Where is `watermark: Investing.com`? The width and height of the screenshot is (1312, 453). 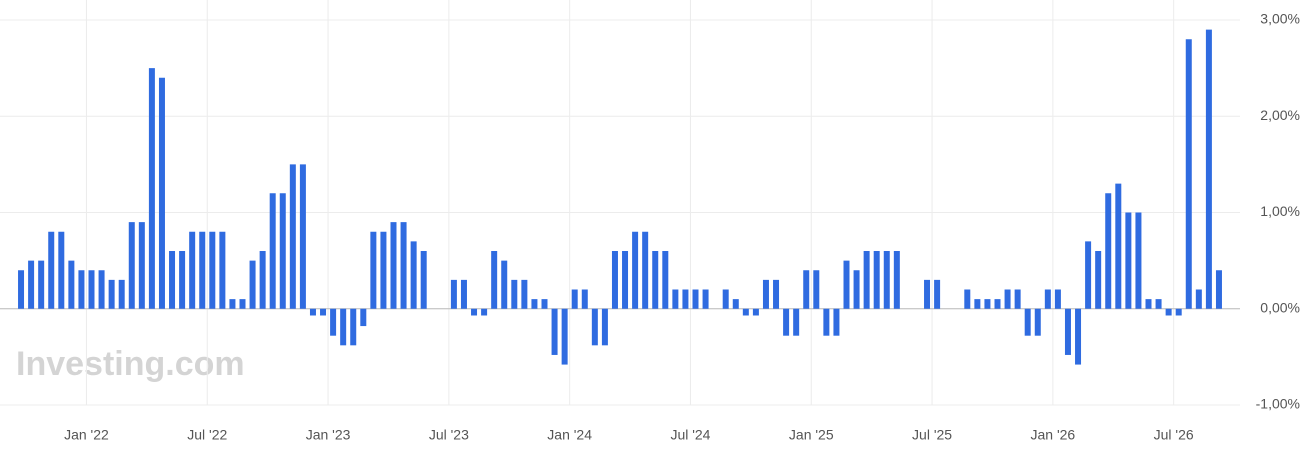 watermark: Investing.com is located at coordinates (130, 364).